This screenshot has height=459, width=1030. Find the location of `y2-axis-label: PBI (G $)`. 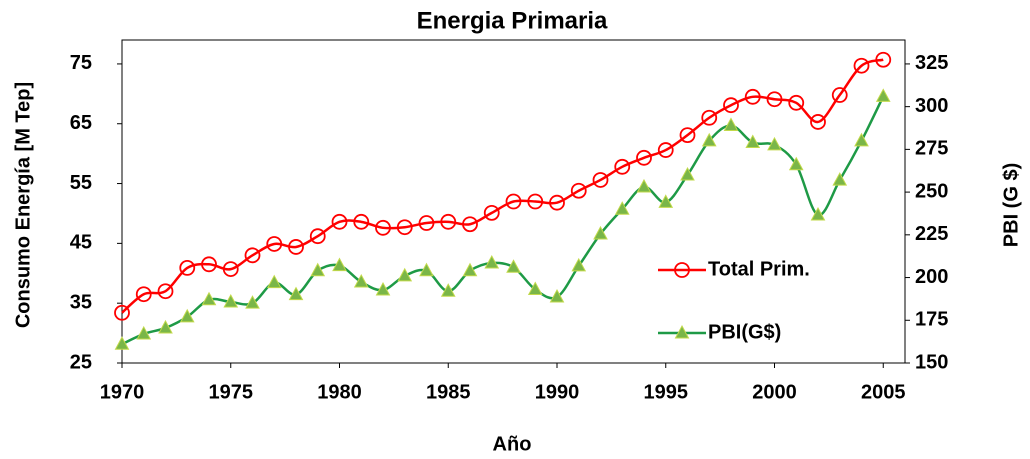

y2-axis-label: PBI (G $) is located at coordinates (1011, 205).